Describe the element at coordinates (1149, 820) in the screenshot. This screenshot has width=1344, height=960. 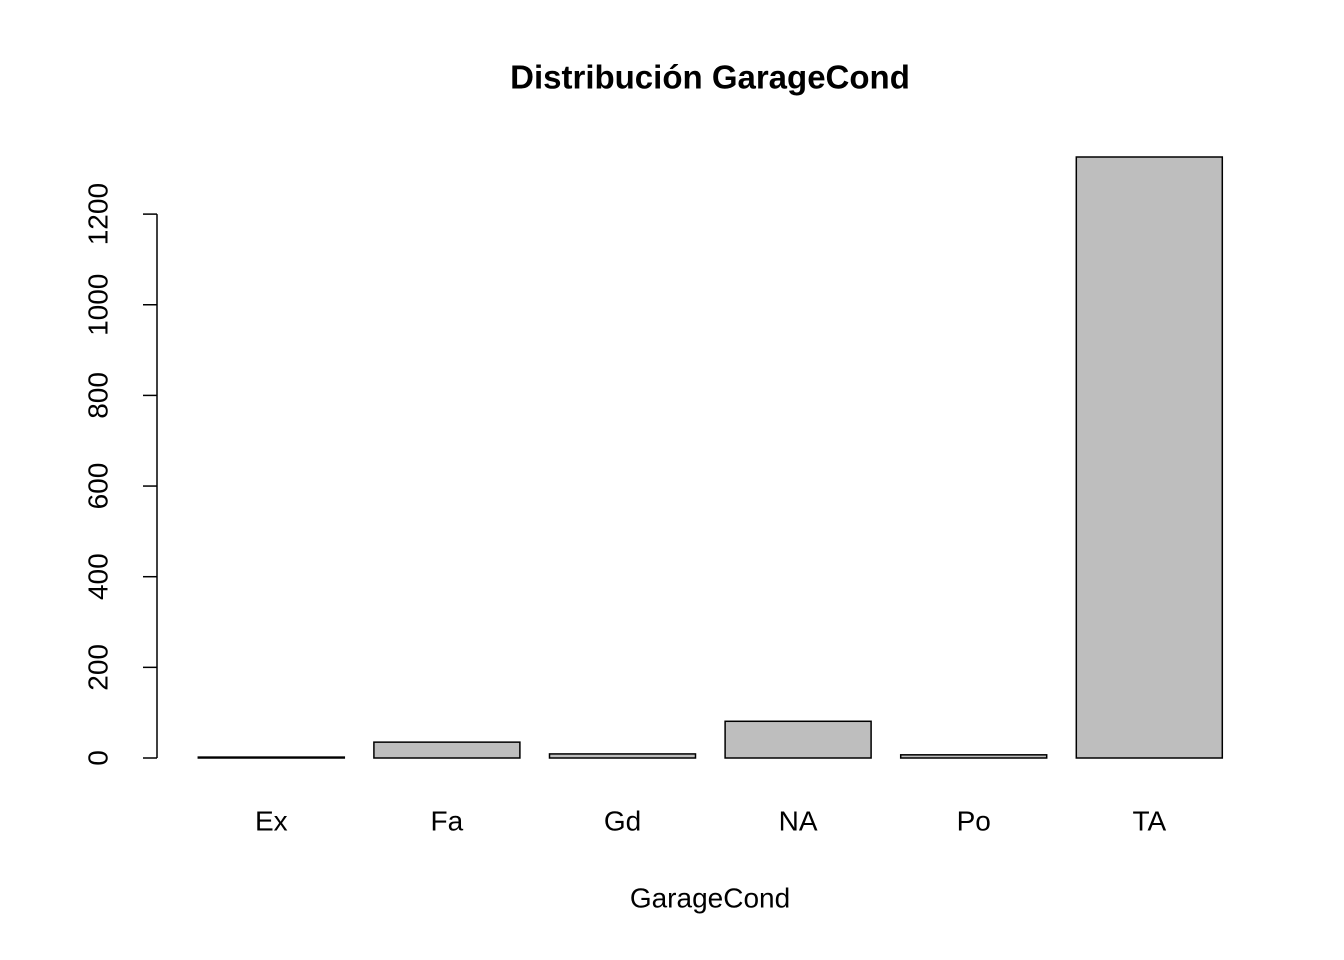
I see `x-tick-label: TA` at that location.